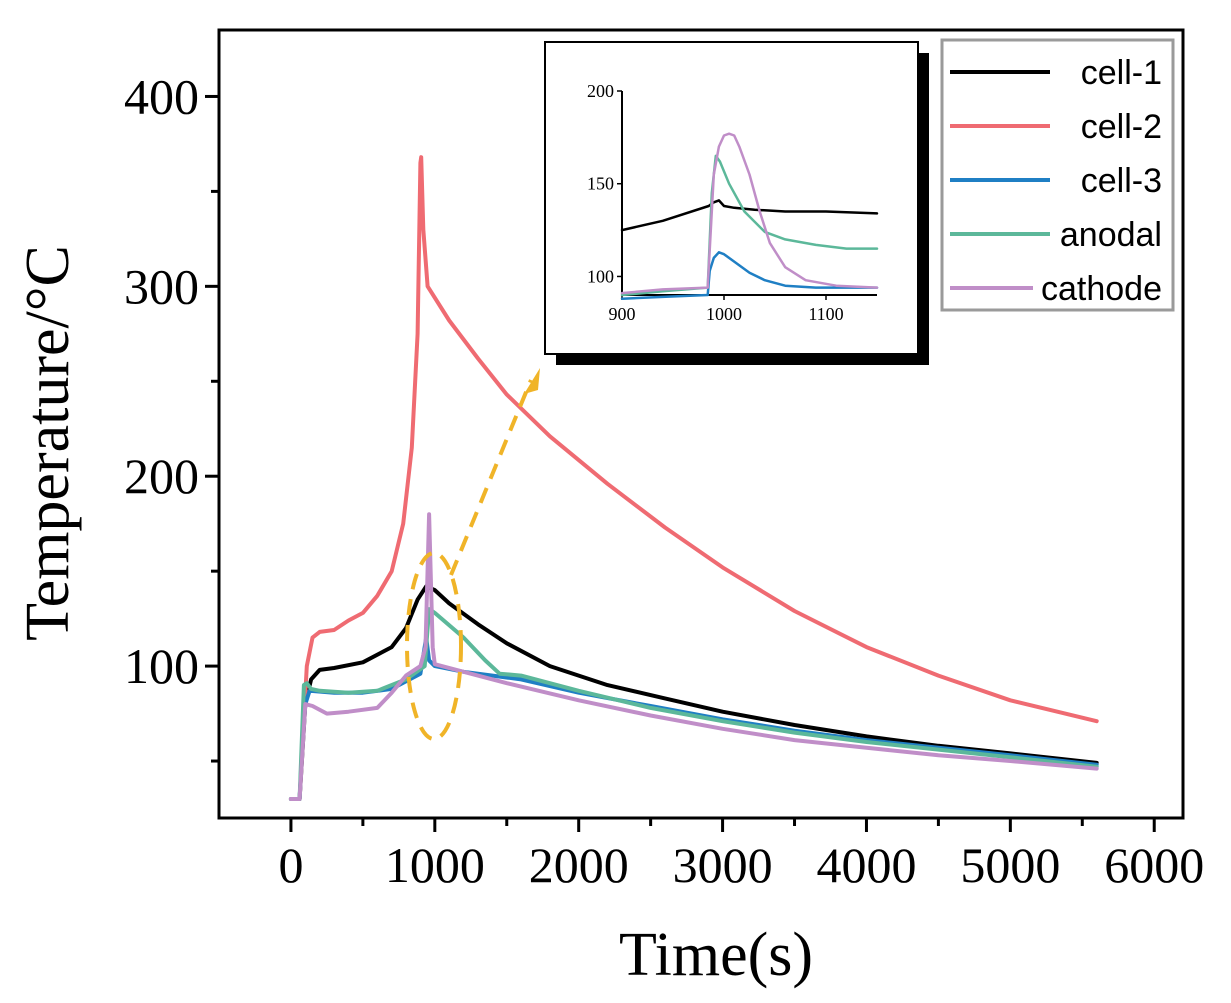  What do you see at coordinates (600, 184) in the screenshot?
I see `inset-y-tick-label: 150` at bounding box center [600, 184].